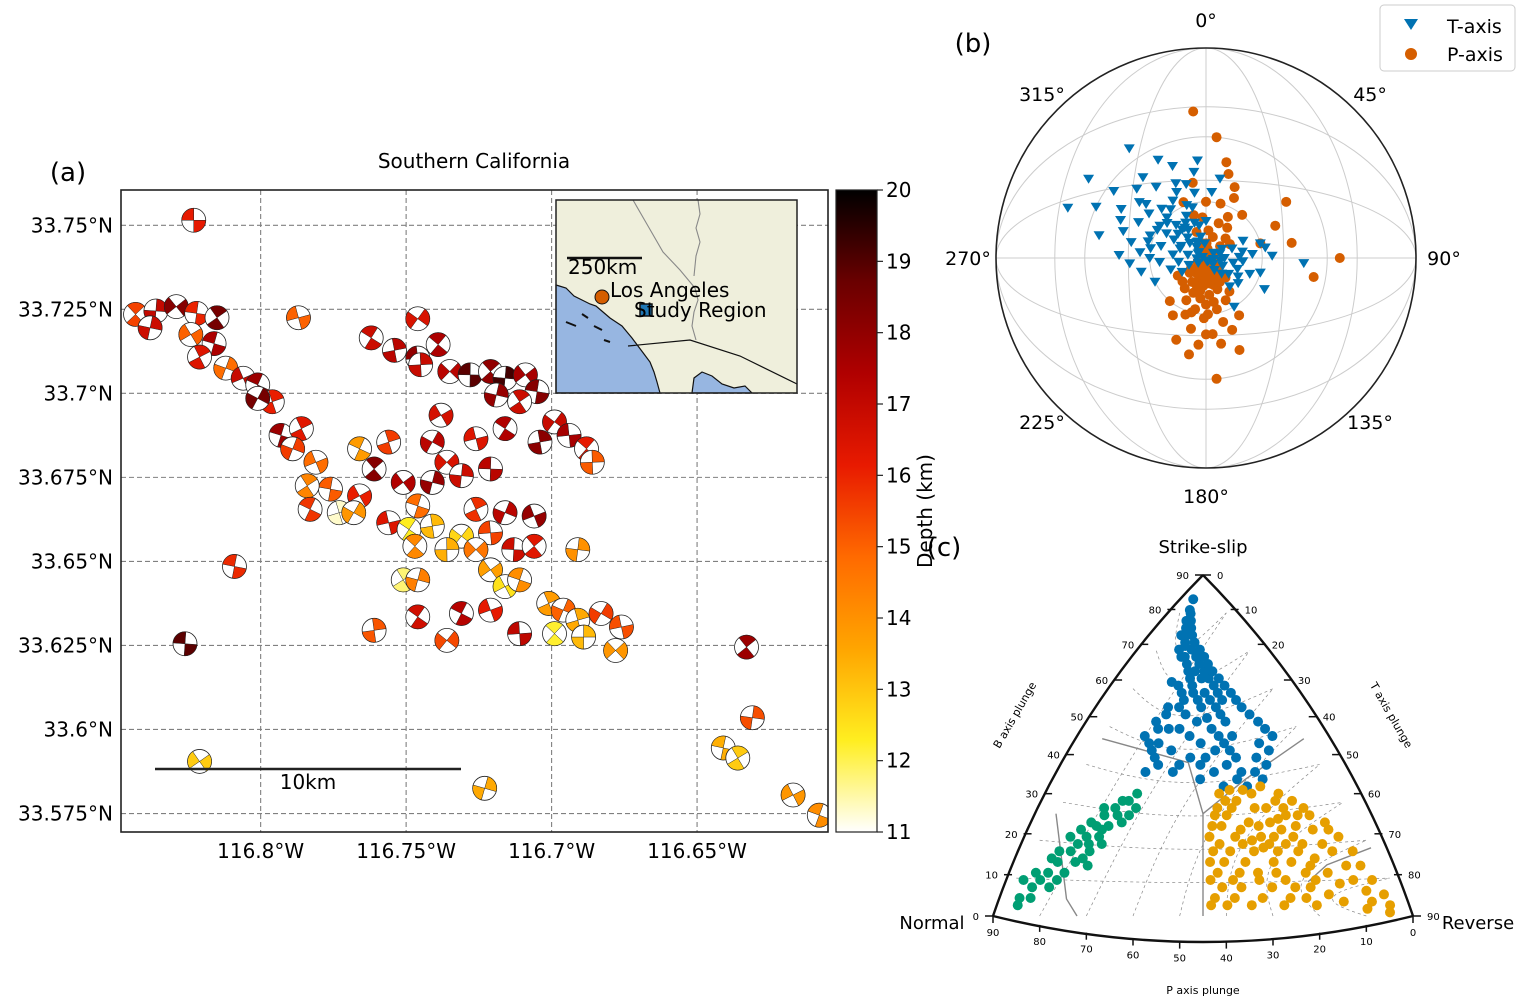 The image size is (1527, 1006). Describe the element at coordinates (308, 782) in the screenshot. I see `scale-bar-label: 10km` at that location.